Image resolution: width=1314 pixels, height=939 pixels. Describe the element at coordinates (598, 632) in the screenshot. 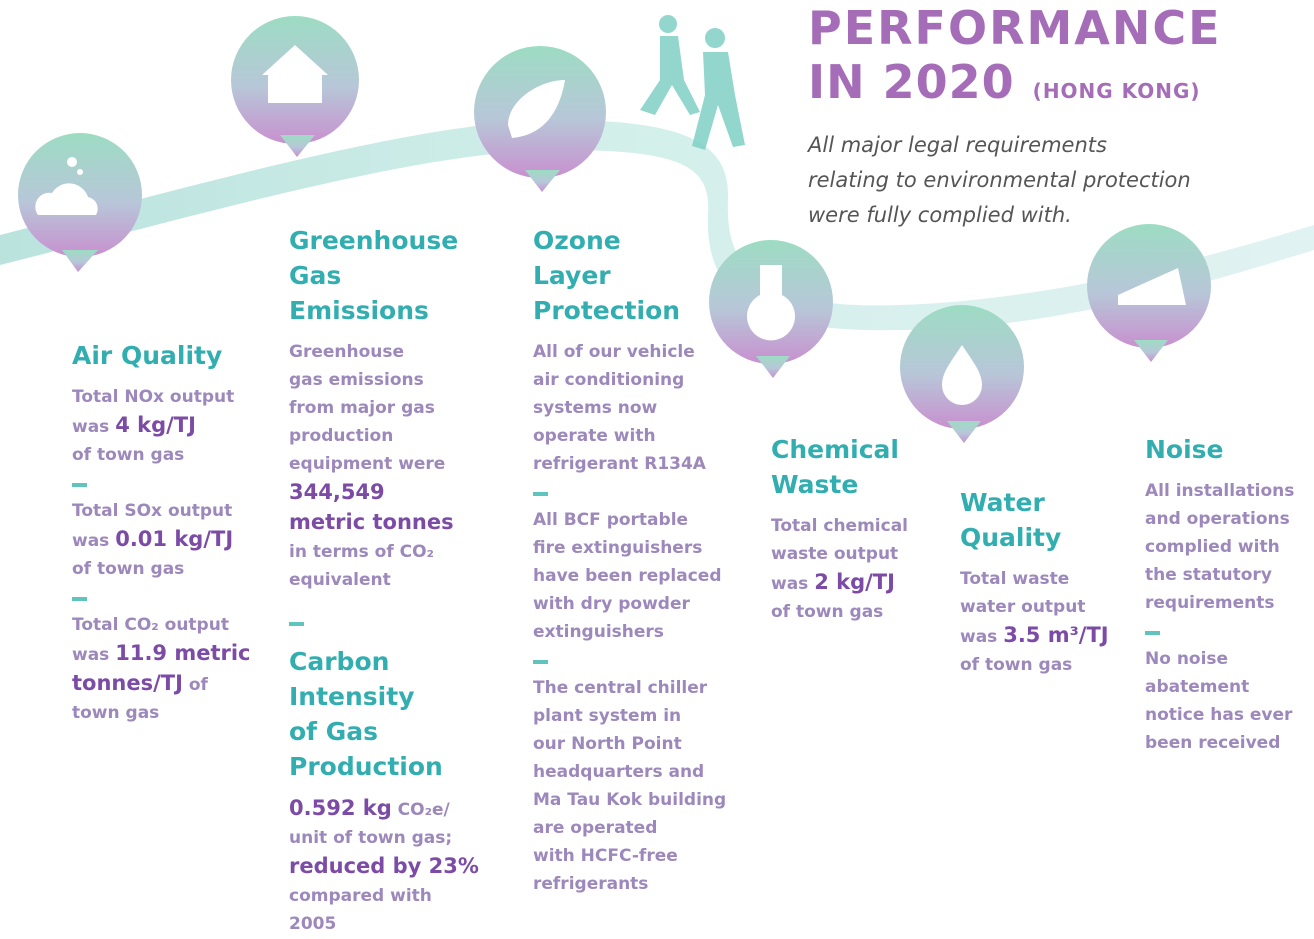

I see `text: extinguishers` at that location.